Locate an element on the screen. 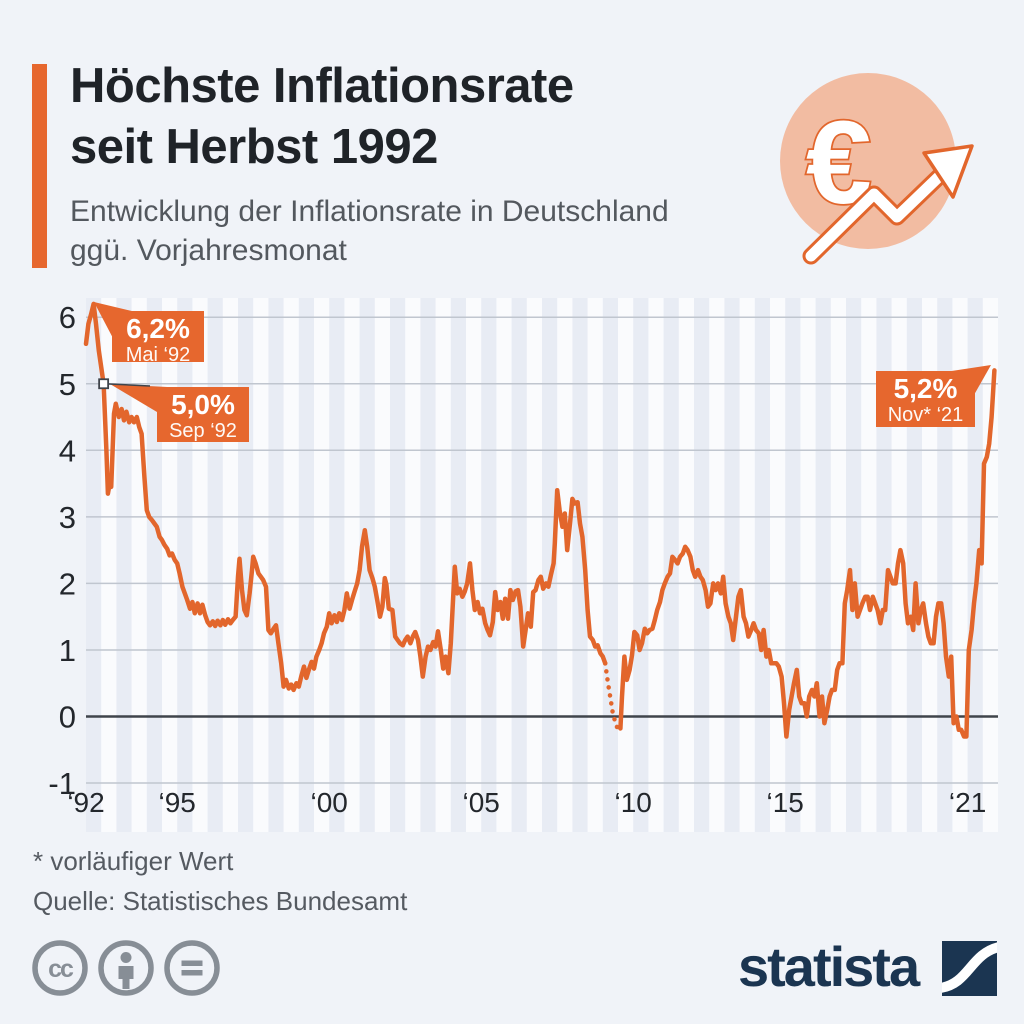 Image resolution: width=1024 pixels, height=1024 pixels. title-line-2: seit Herbst 1992 is located at coordinates (254, 147).